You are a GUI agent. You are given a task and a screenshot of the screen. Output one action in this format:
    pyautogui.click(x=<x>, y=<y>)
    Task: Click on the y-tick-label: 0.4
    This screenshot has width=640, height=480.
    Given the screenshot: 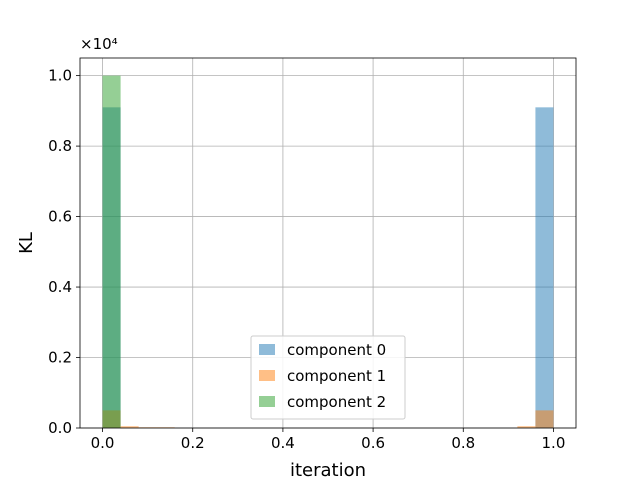 What is the action you would take?
    pyautogui.click(x=60, y=287)
    